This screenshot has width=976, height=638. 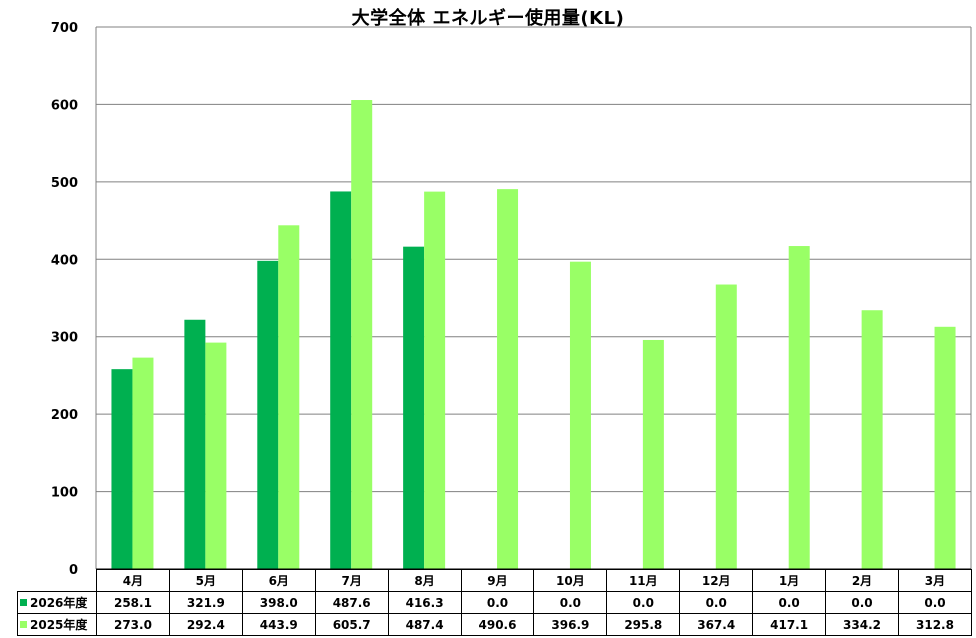 What do you see at coordinates (205, 580) in the screenshot?
I see `x-tick-label: 5月` at bounding box center [205, 580].